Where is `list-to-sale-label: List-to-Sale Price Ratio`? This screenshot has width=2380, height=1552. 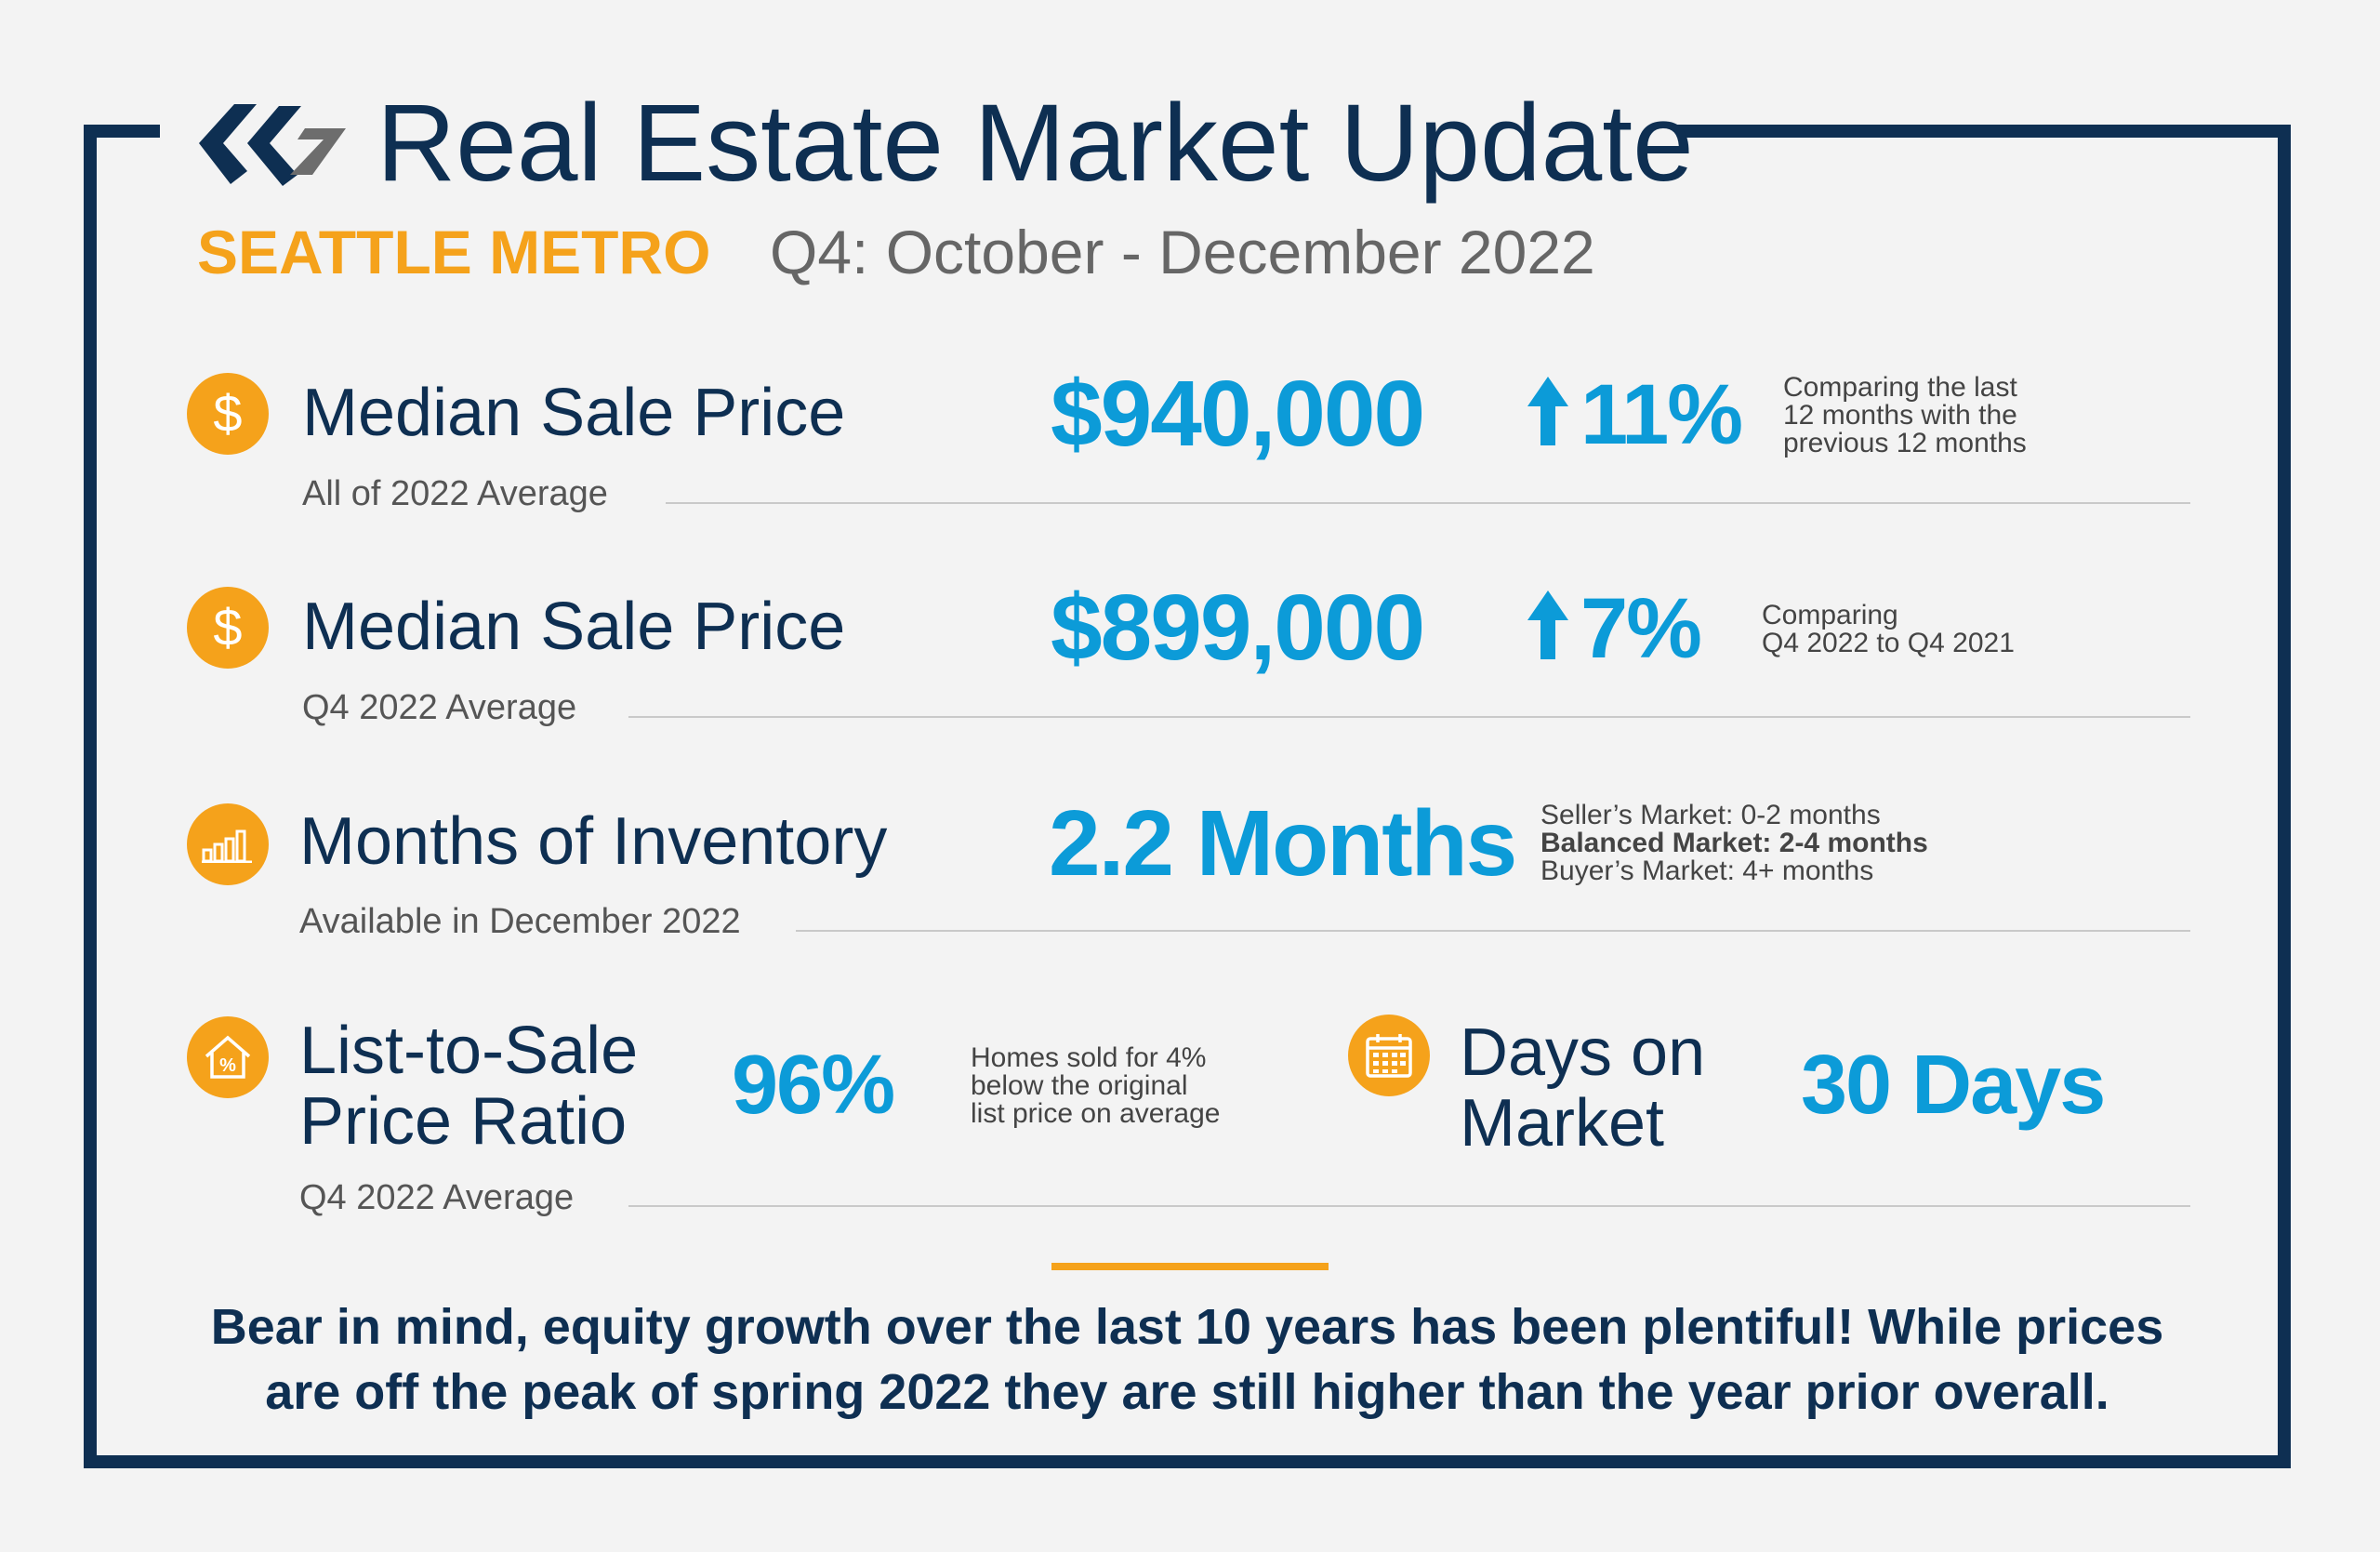
list-to-sale-label: List-to-Sale Price Ratio is located at coordinates (469, 1086).